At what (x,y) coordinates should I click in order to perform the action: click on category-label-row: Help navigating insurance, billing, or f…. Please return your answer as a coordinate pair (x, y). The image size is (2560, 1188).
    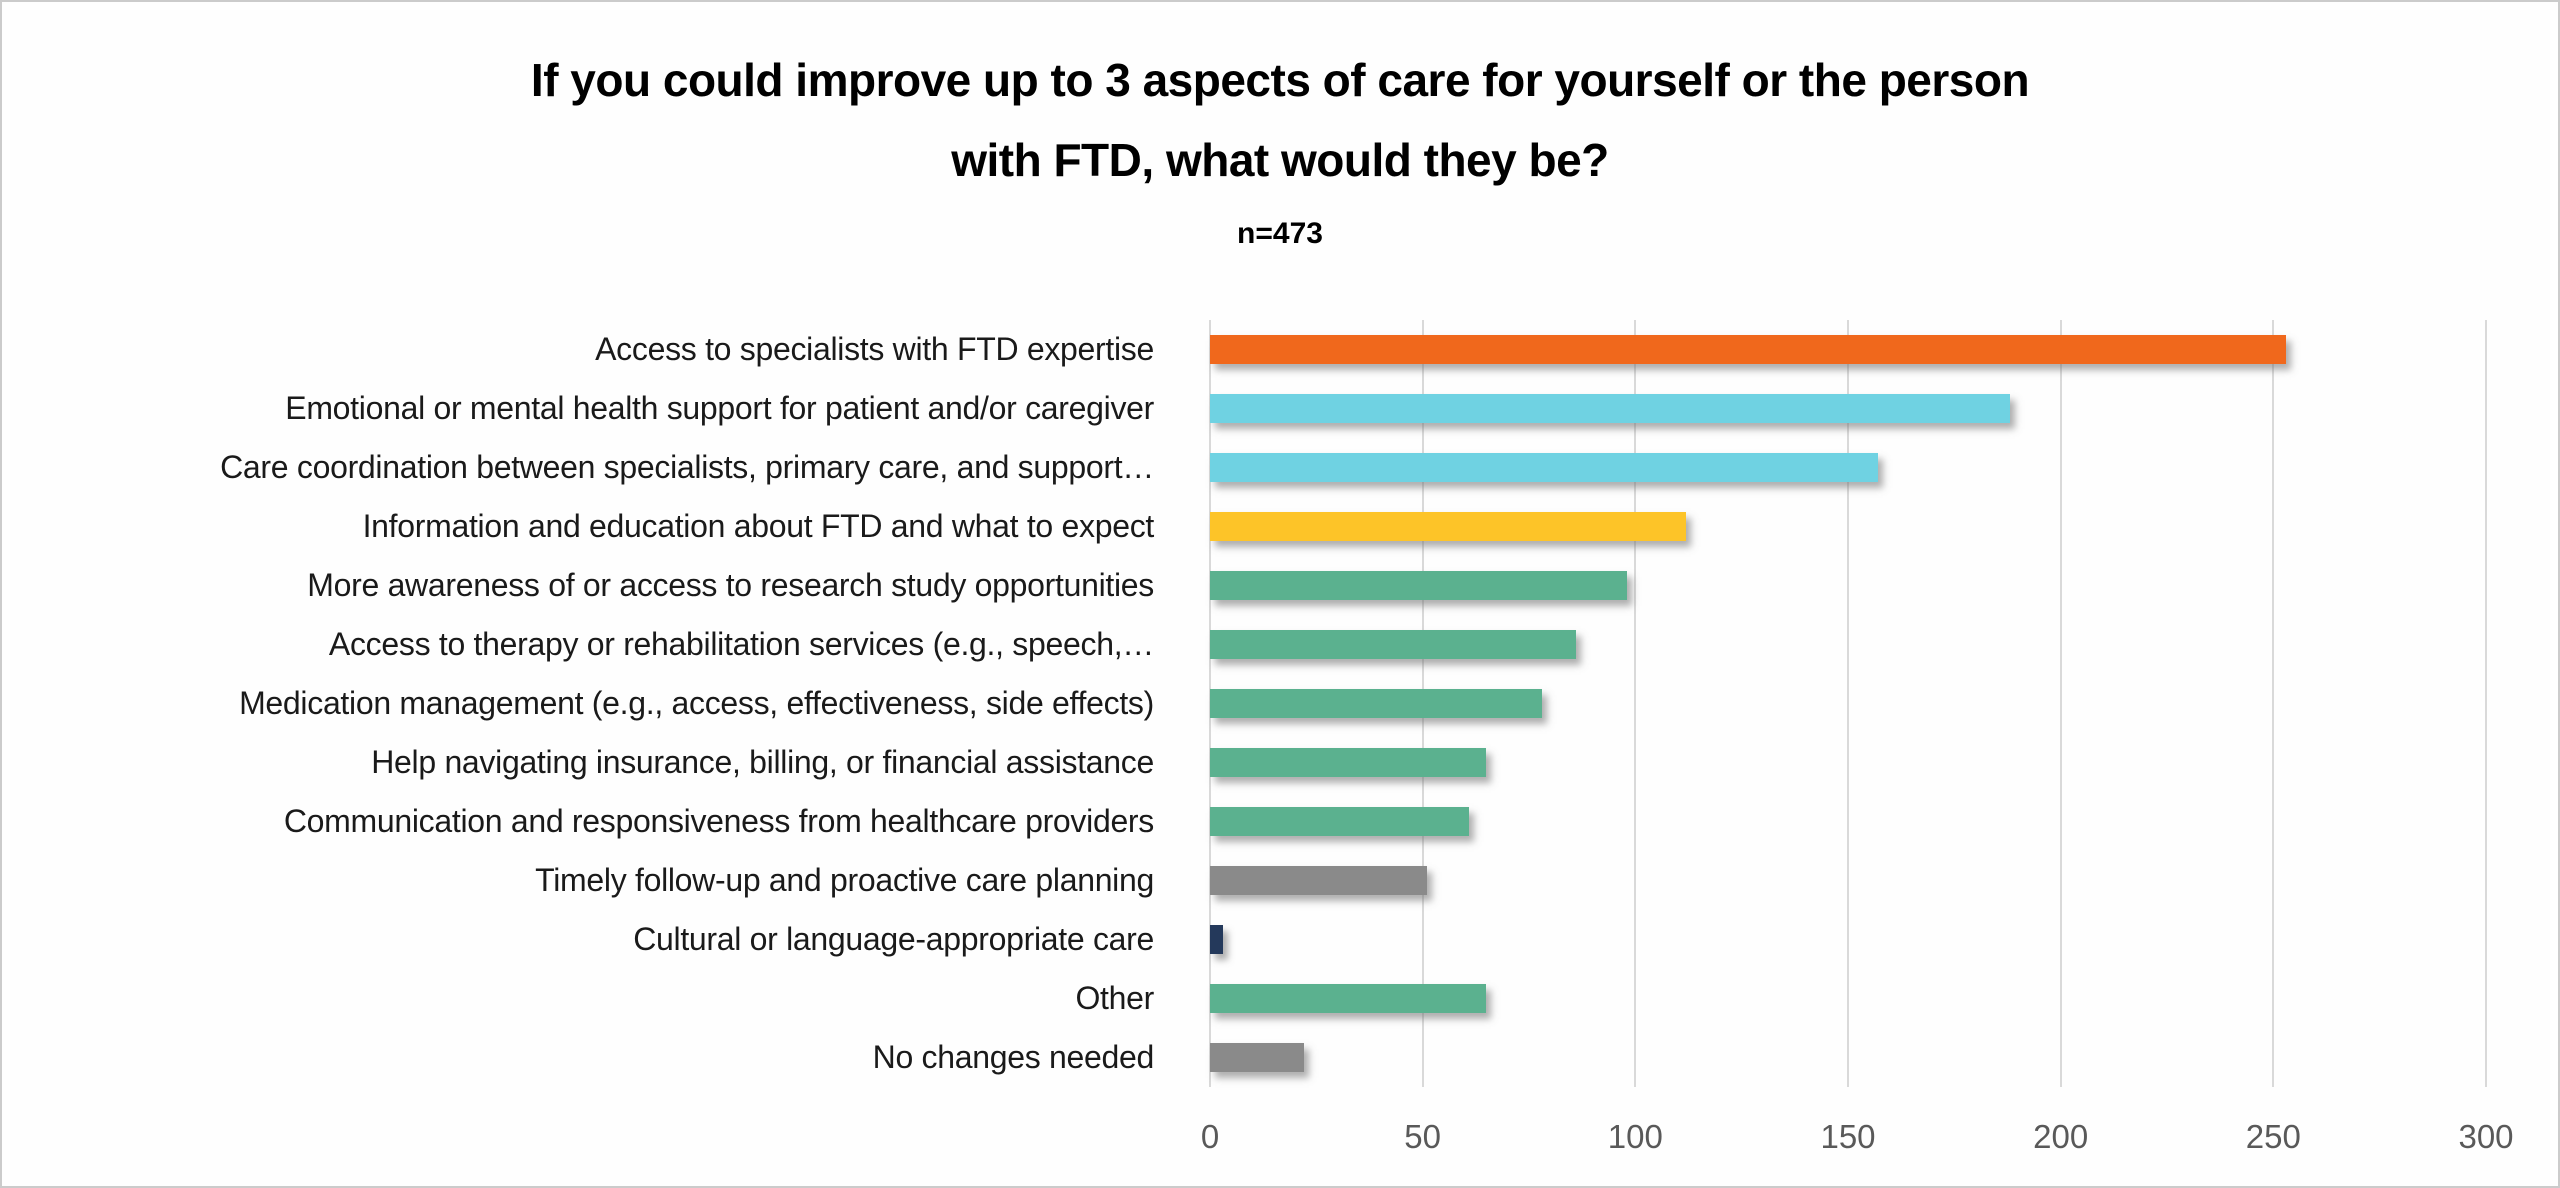
    Looking at the image, I should click on (592, 762).